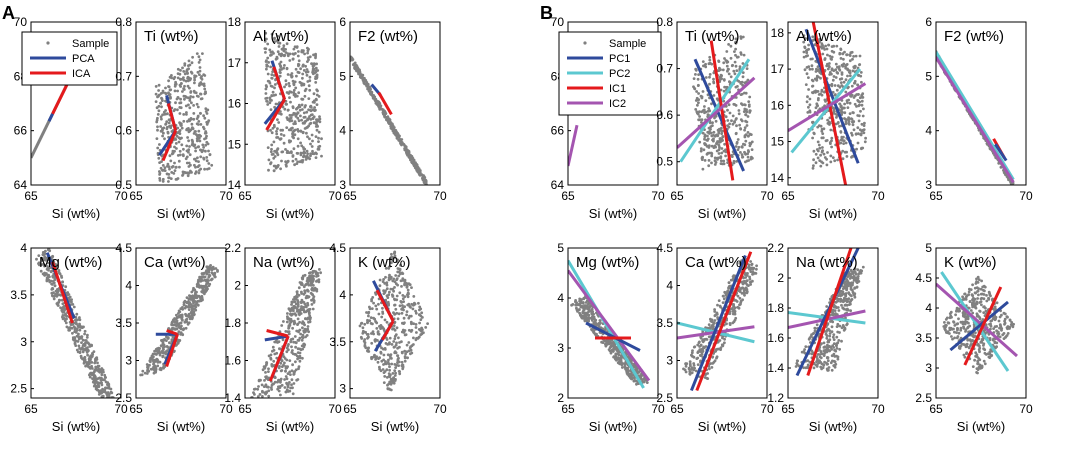 The height and width of the screenshot is (450, 1072). I want to click on y-tick-label: 5, so click(928, 76).